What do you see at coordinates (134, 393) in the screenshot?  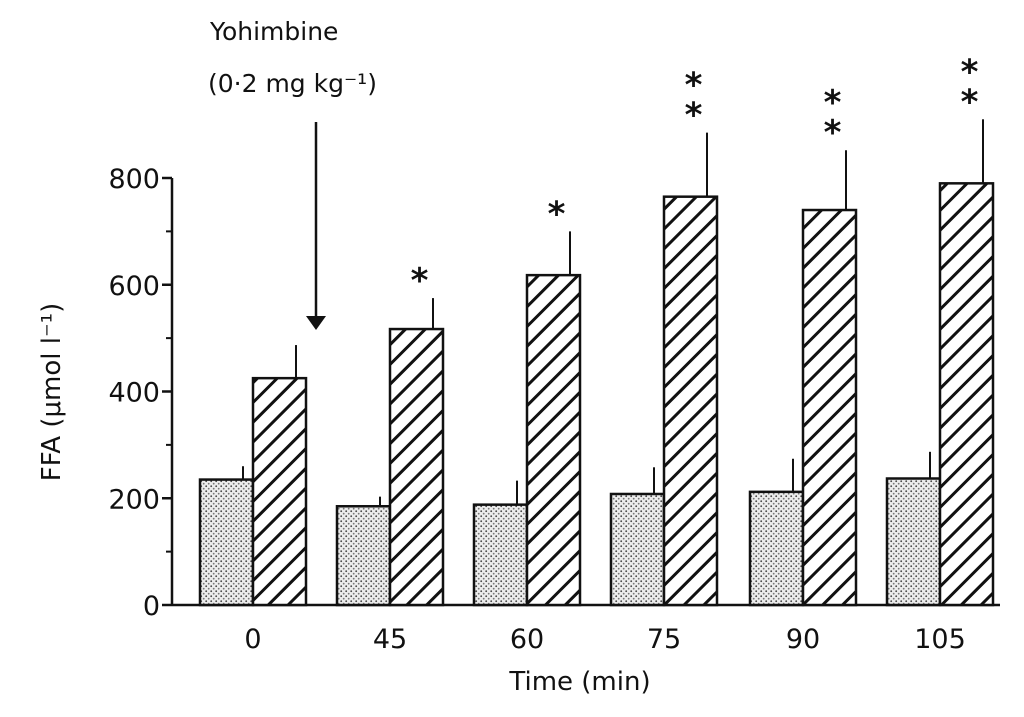 I see `y-tick-label: 400` at bounding box center [134, 393].